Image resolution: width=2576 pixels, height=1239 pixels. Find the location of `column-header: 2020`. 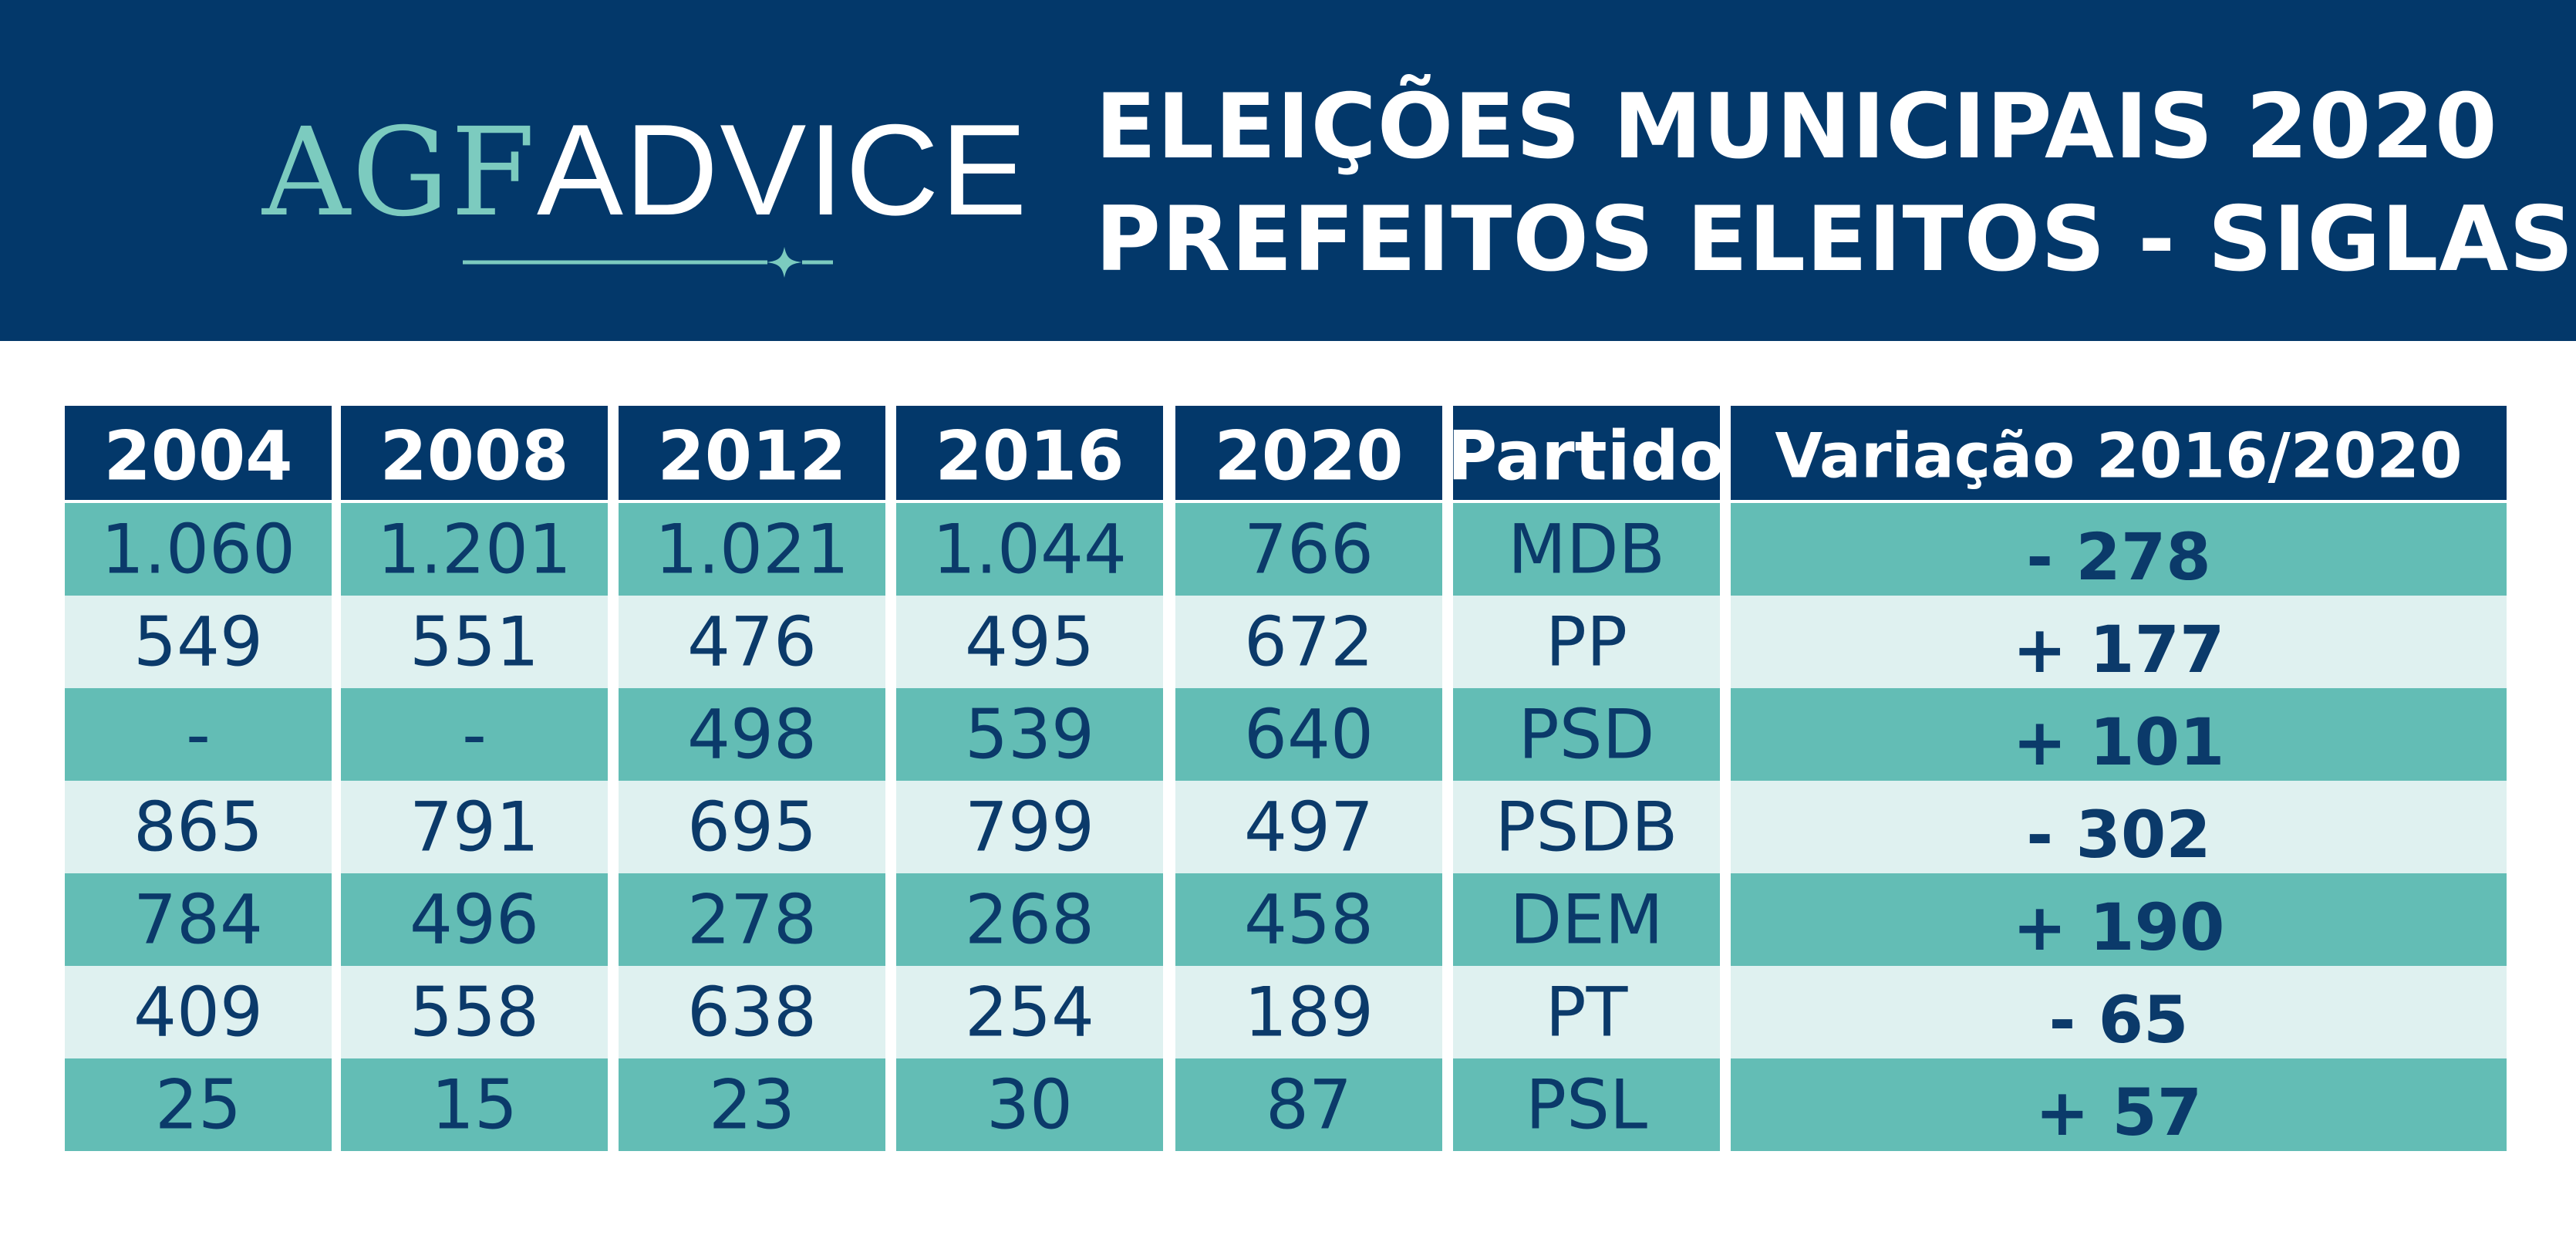

column-header: 2020 is located at coordinates (1309, 456).